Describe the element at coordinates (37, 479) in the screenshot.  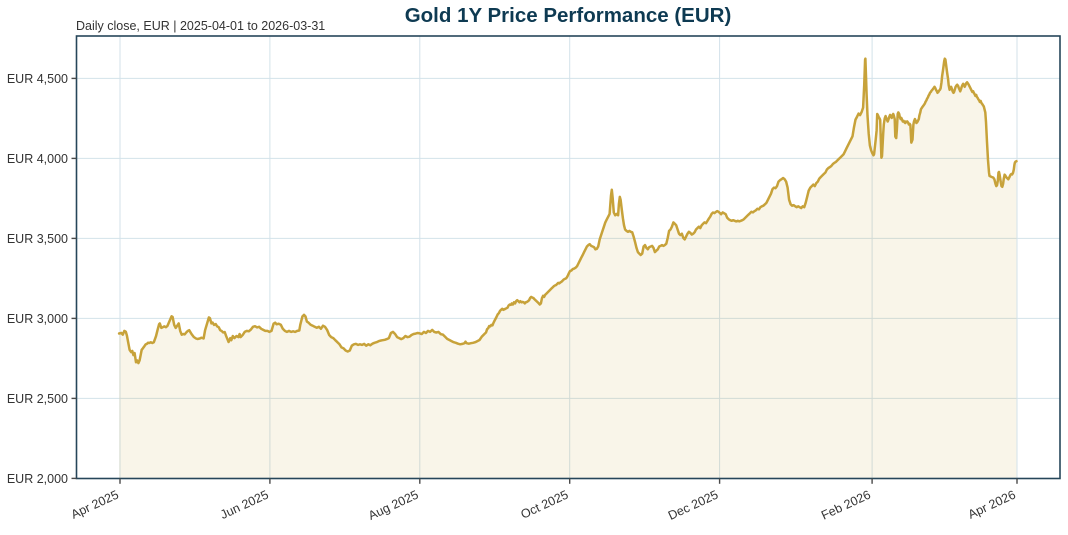
I see `svg-text: EUR 2,000` at that location.